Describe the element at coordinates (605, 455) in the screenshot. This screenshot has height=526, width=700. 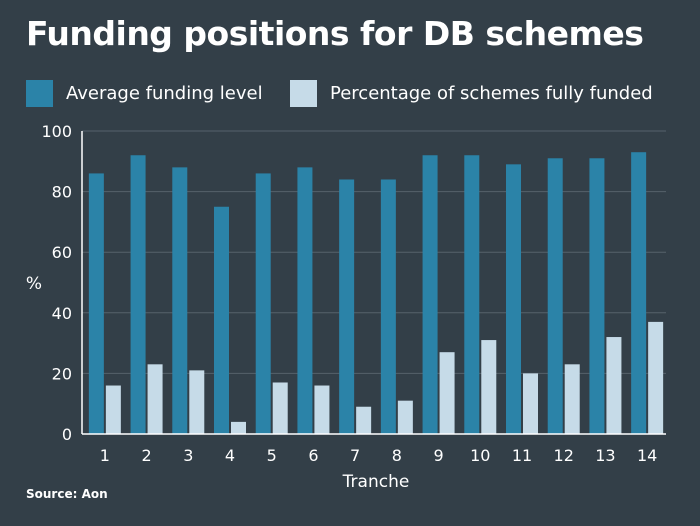
I see `x-tick-label-13: 13` at that location.